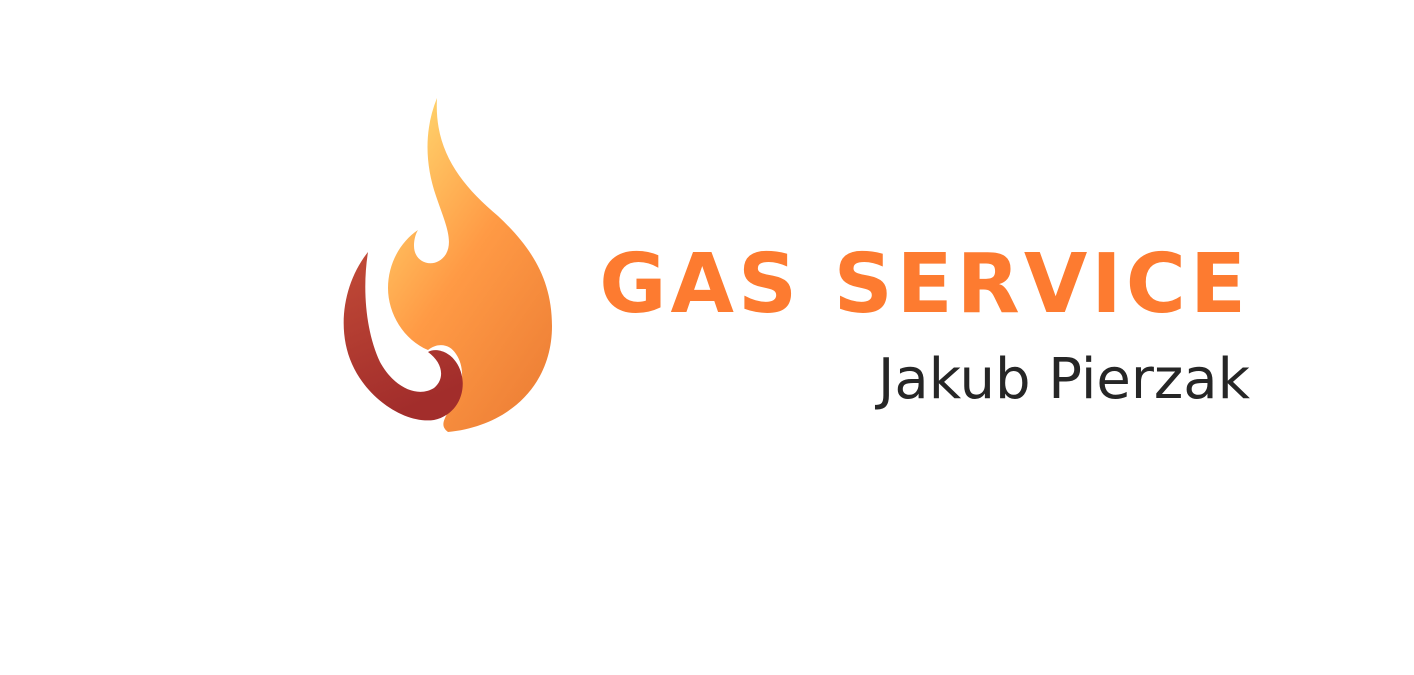 This screenshot has width=1414, height=675. I want to click on brand-title: GAS SERVICE, so click(924, 284).